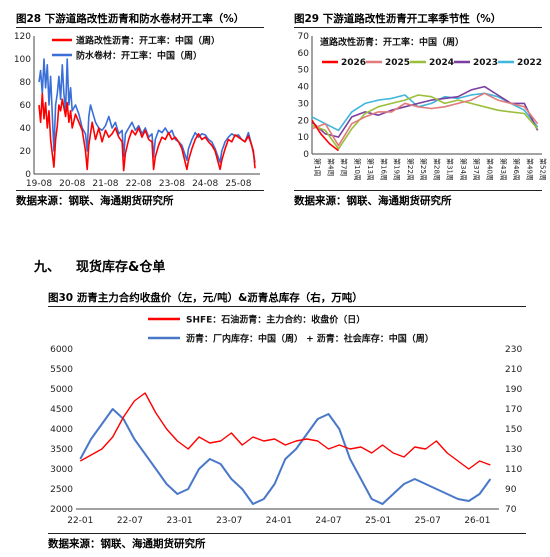 The width and height of the screenshot is (550, 557). Describe the element at coordinates (304, 104) in the screenshot. I see `y-tick-label: 30` at that location.